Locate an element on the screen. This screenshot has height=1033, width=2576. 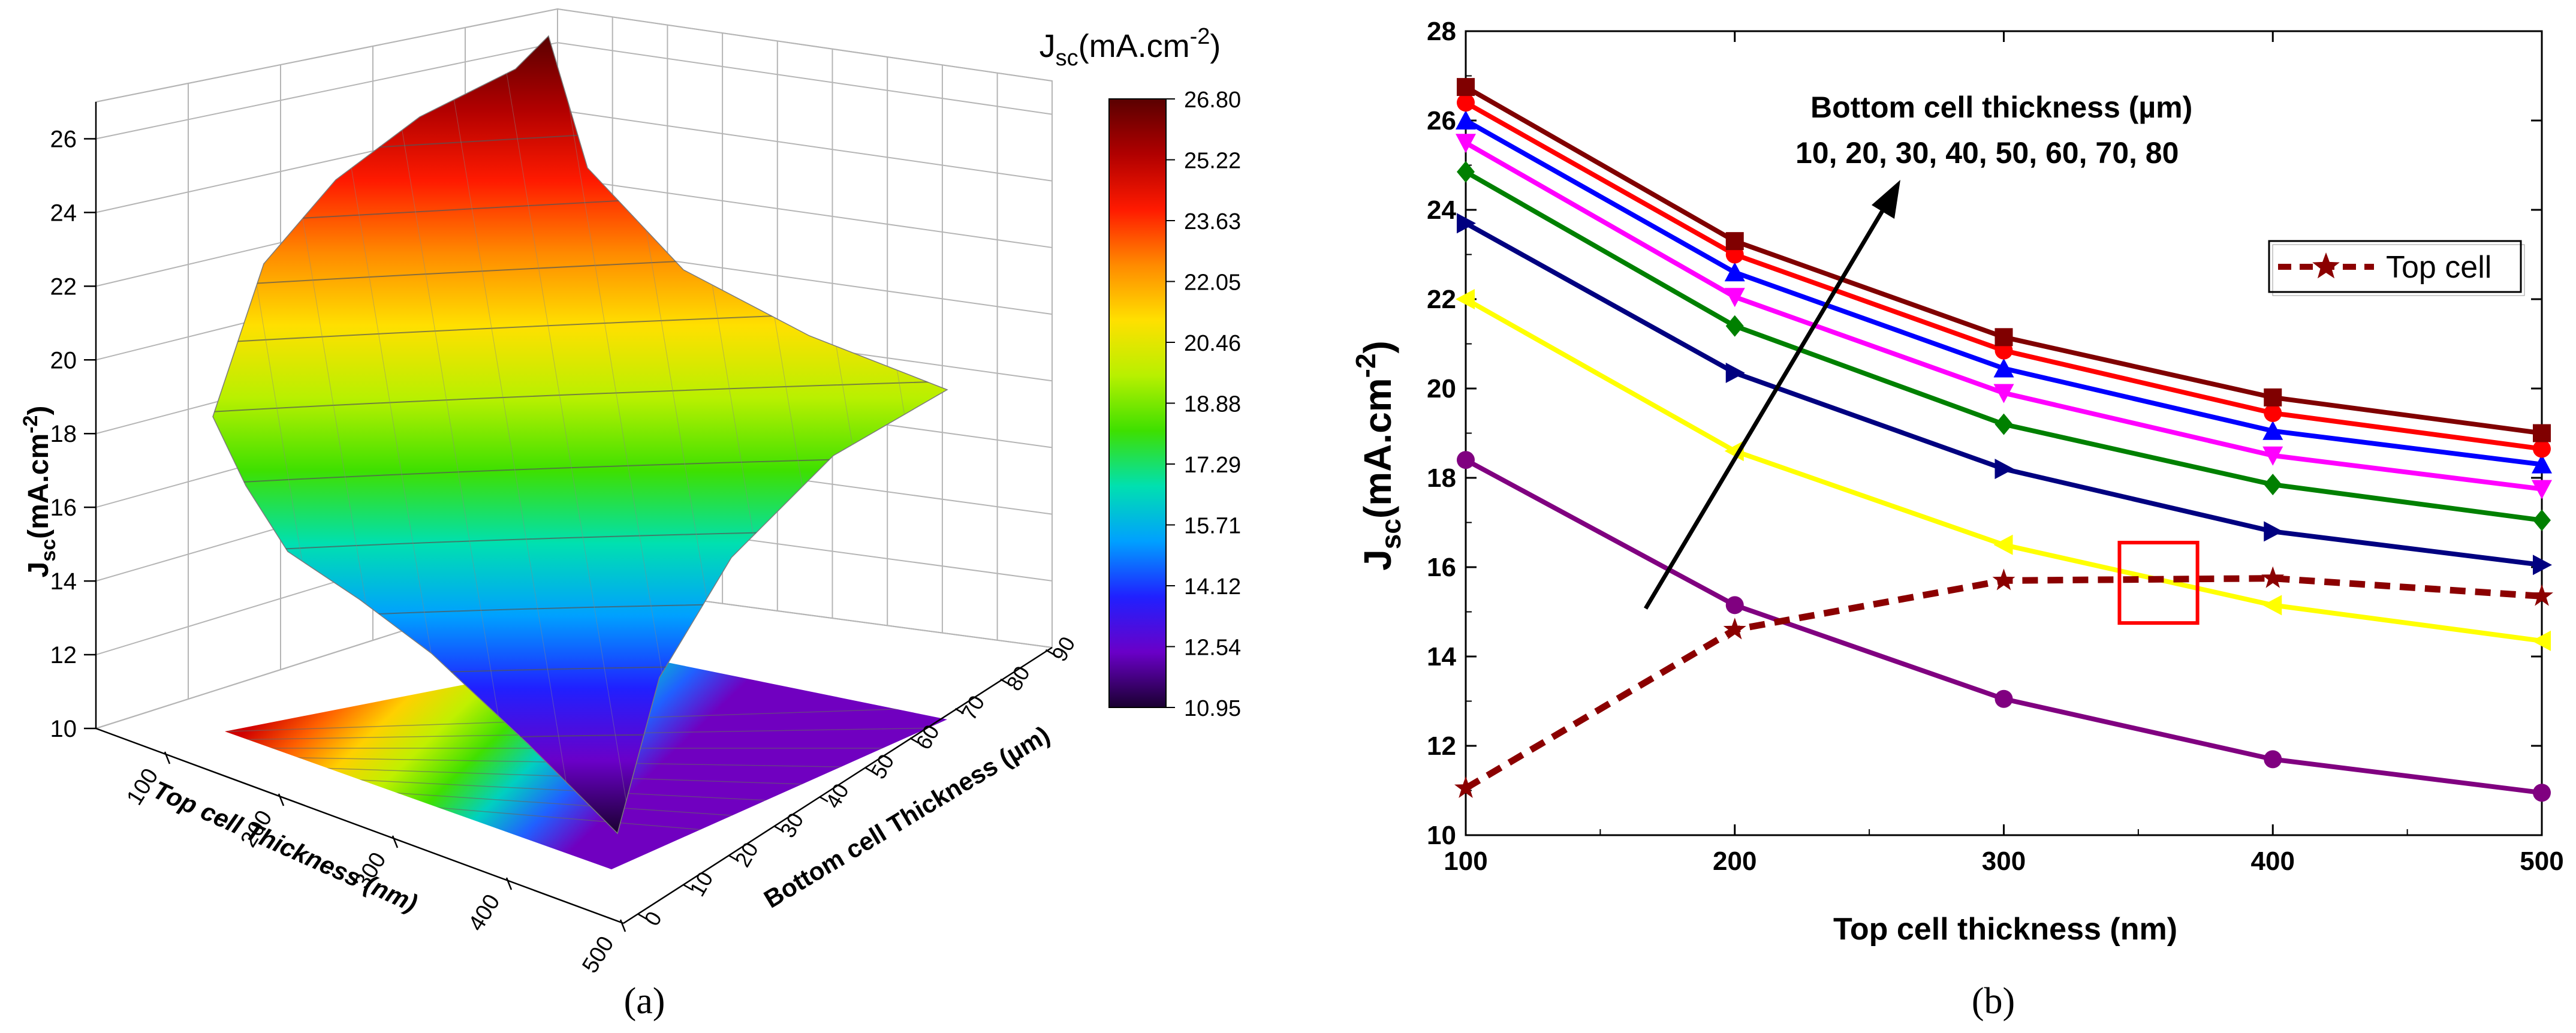
y-tick-label: 24 is located at coordinates (1442, 210).